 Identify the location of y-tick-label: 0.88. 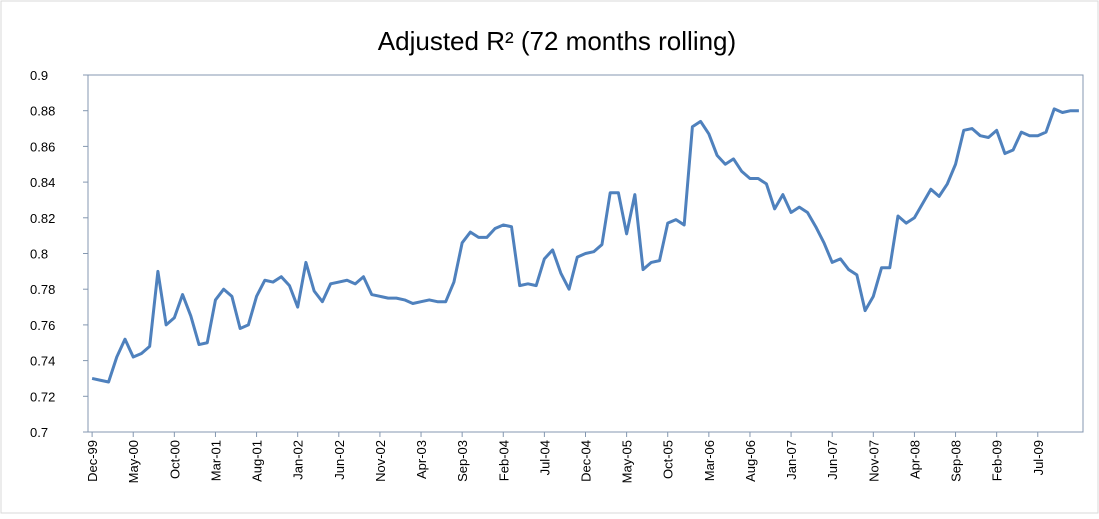
(42, 111).